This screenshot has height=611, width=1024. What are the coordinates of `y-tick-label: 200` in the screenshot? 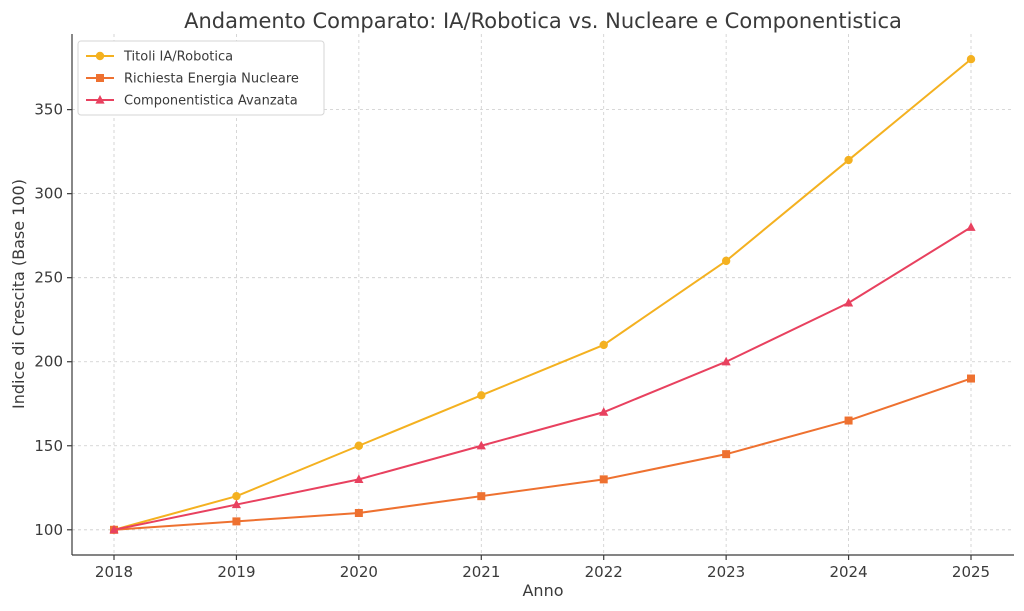 It's located at (48, 362).